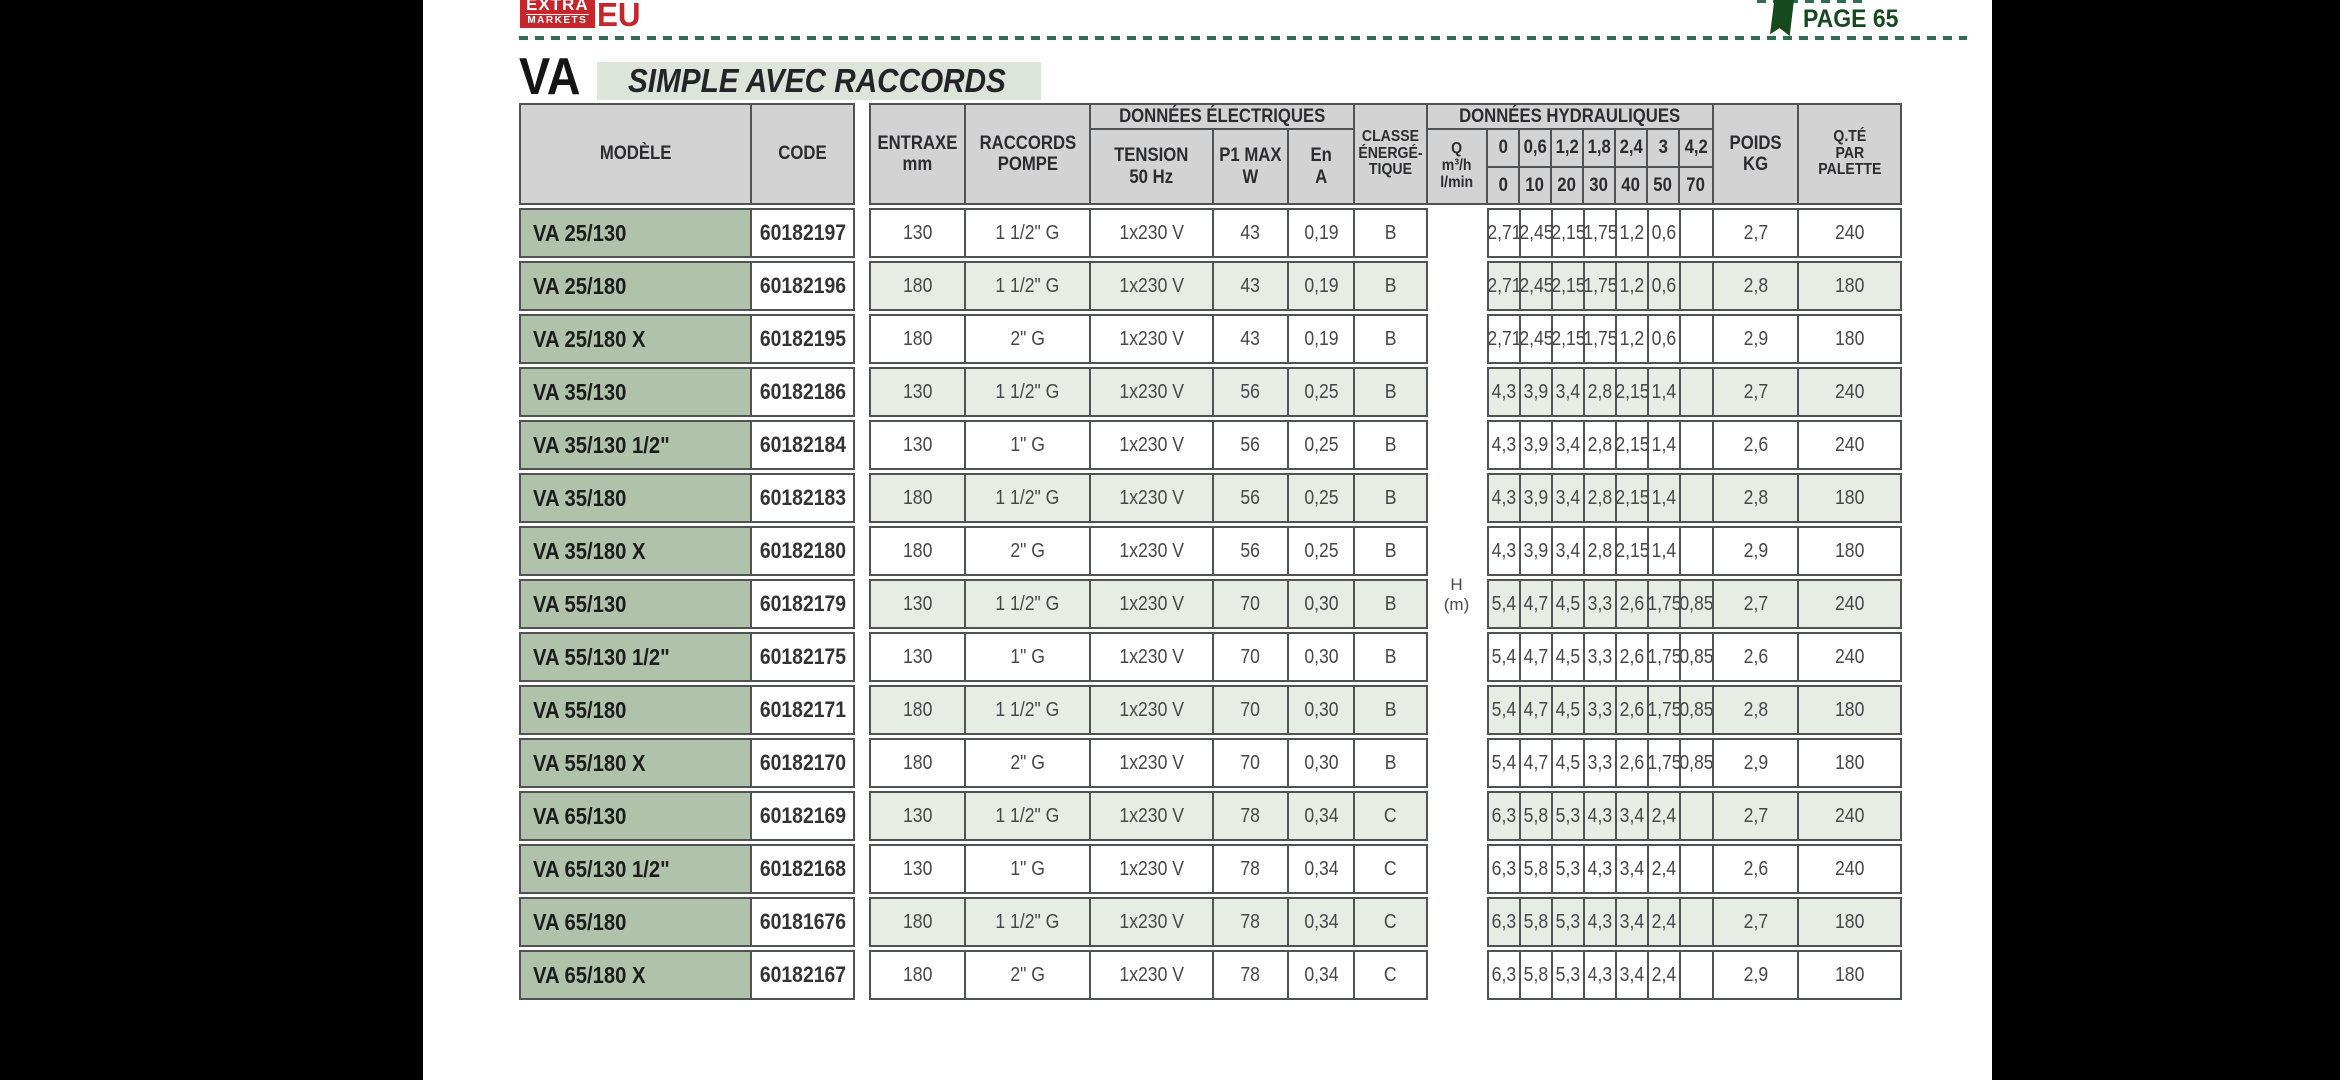  I want to click on header-m3h-3: 1,8, so click(1599, 148).